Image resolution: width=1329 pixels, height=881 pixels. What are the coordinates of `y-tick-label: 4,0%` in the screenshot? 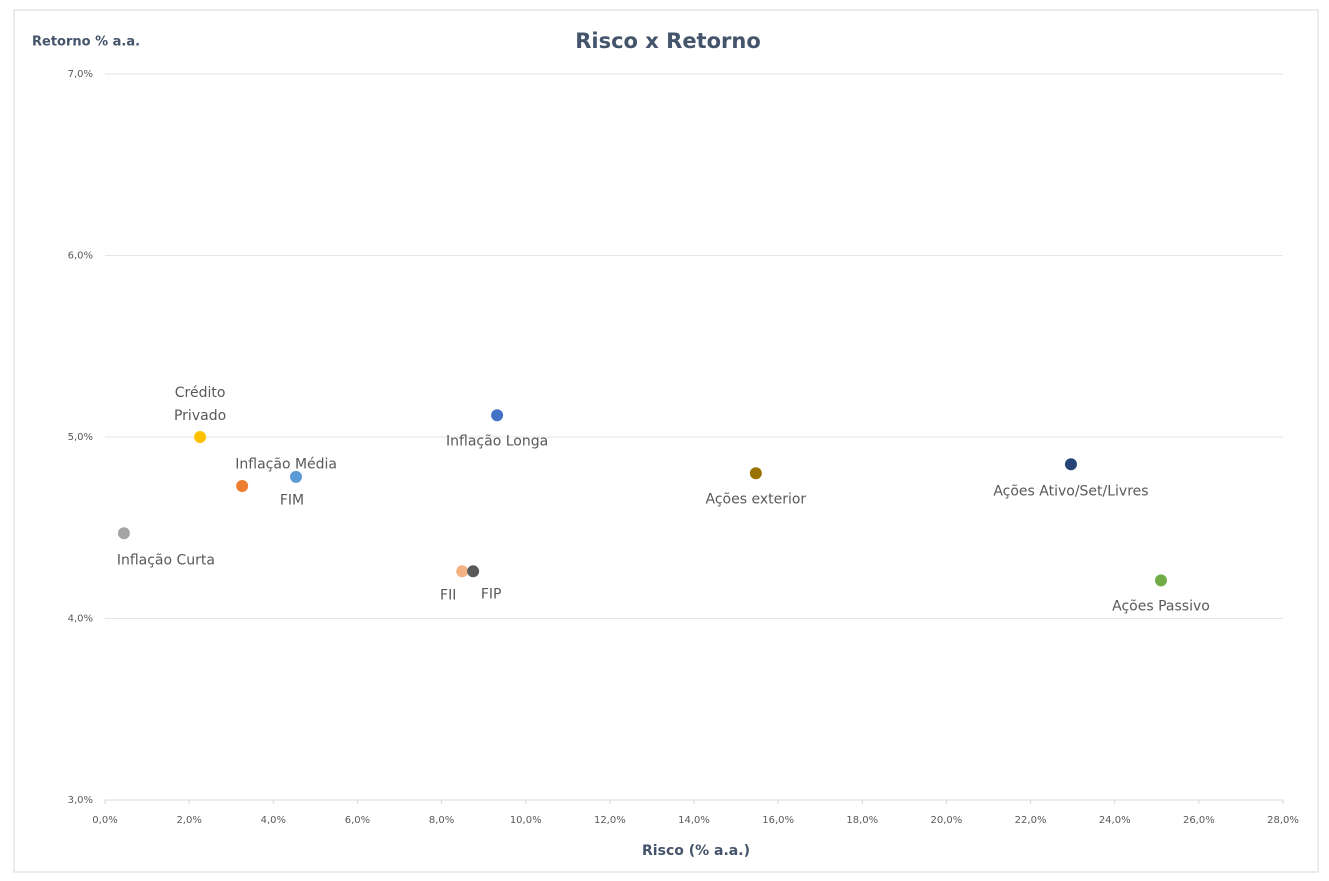 It's located at (80, 619).